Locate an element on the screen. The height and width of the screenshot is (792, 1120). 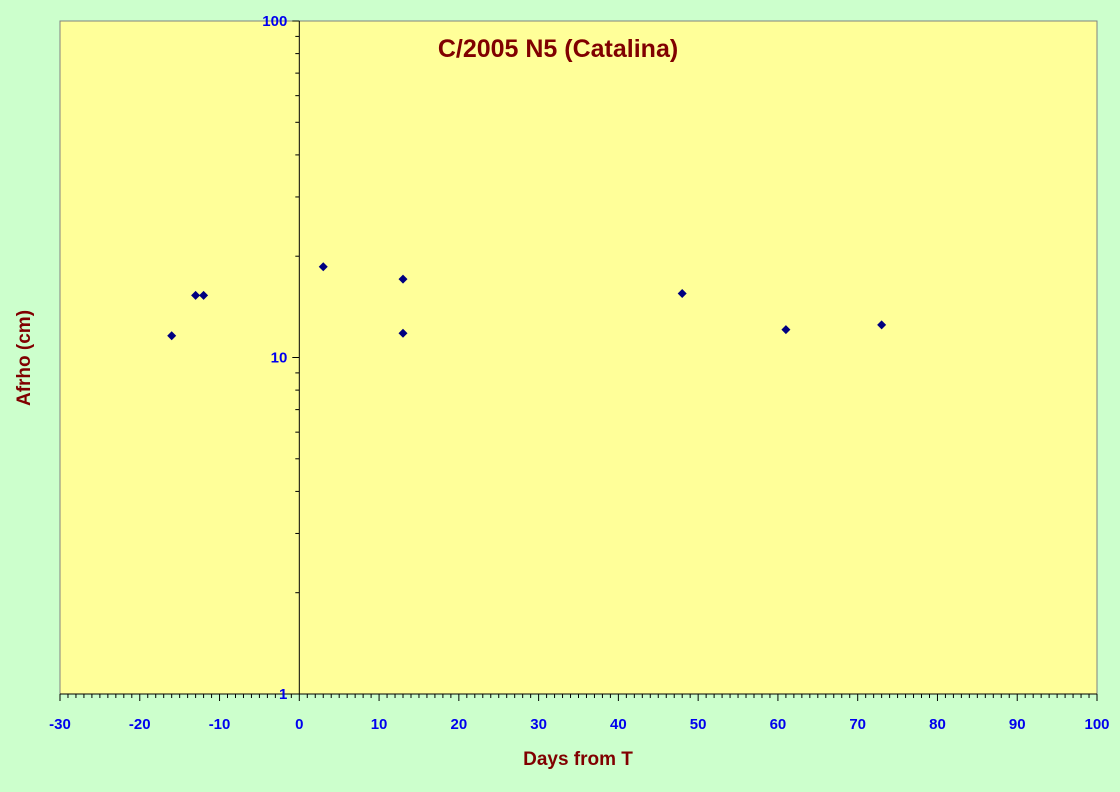
x-tick-label: 20 is located at coordinates (459, 724).